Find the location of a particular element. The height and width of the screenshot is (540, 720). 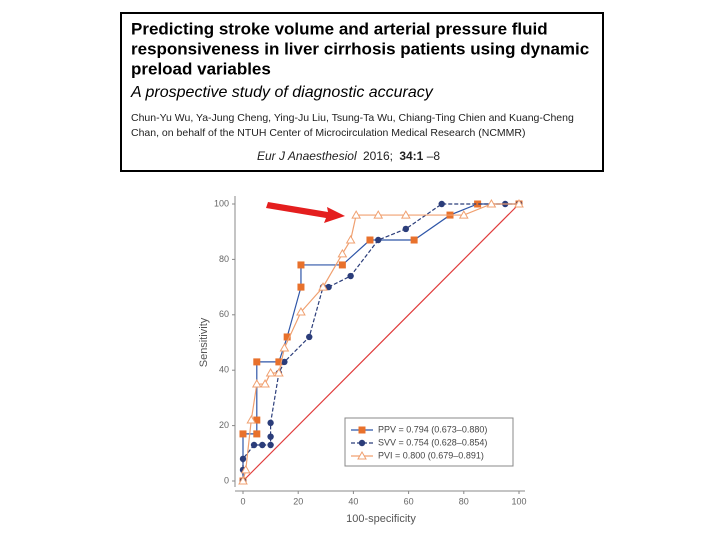

y-tick-label: 60 is located at coordinates (224, 314).